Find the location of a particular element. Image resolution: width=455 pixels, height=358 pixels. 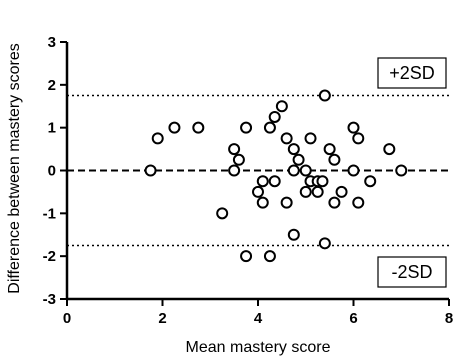

y-tick-label: -3 is located at coordinates (49, 299).